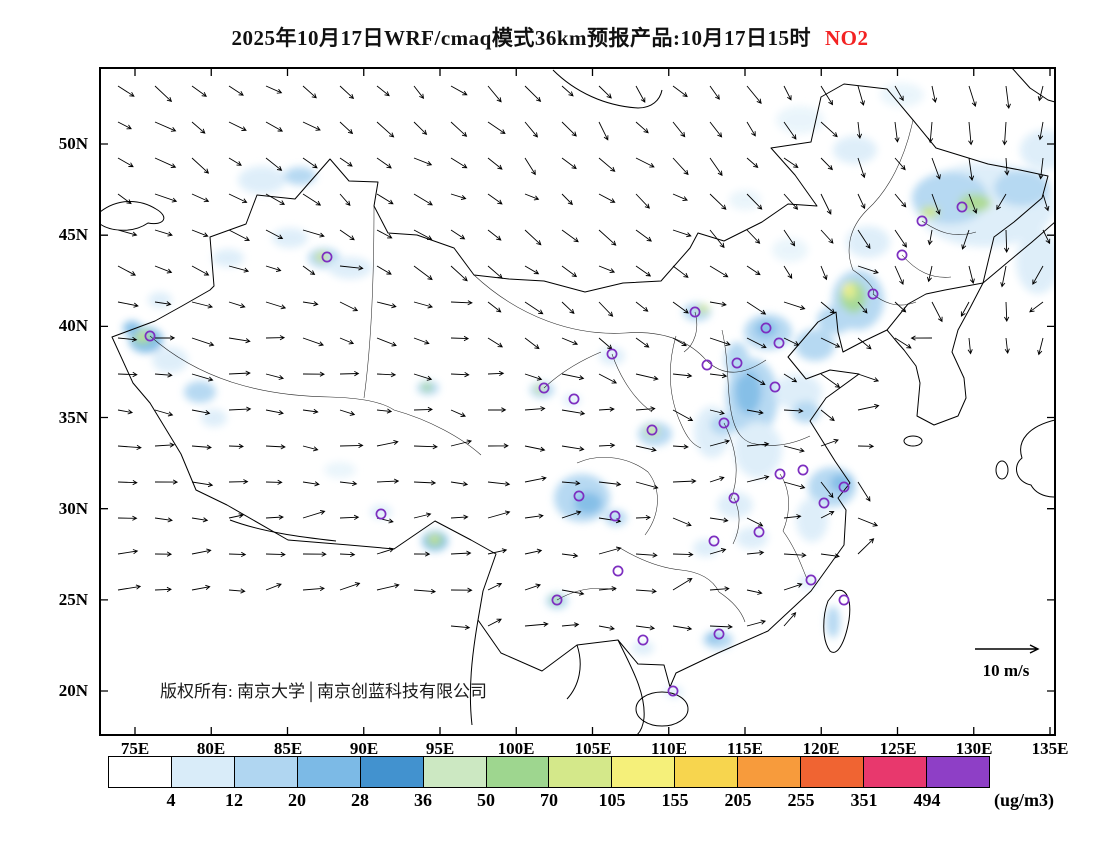  I want to click on lon-label: 105E, so click(593, 748).